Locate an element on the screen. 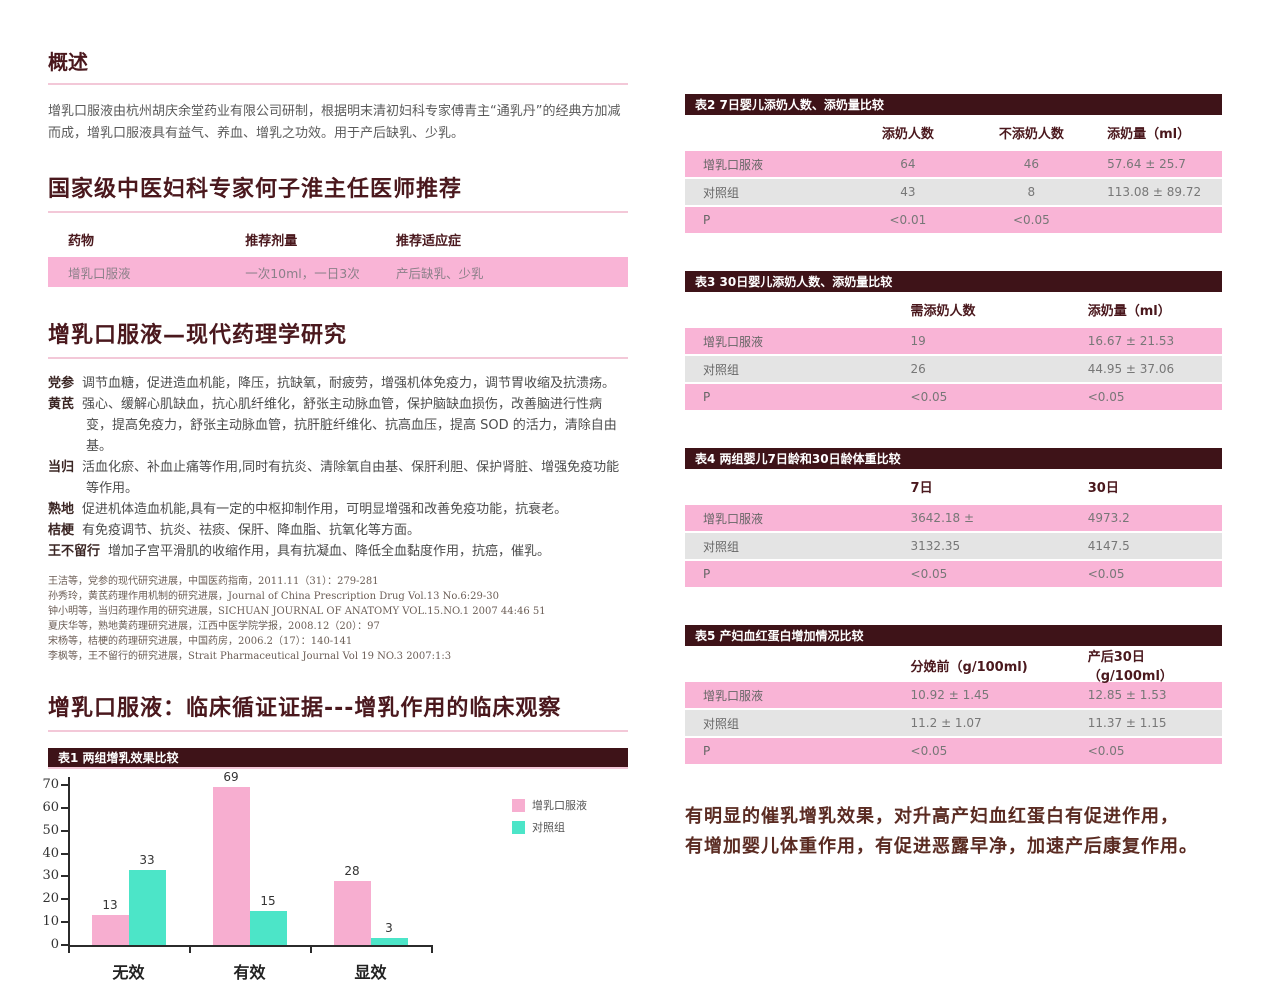 The height and width of the screenshot is (1005, 1270). table-header-row: 分娩前（g/100ml) 产后30日（g/100ml） is located at coordinates (953, 665).